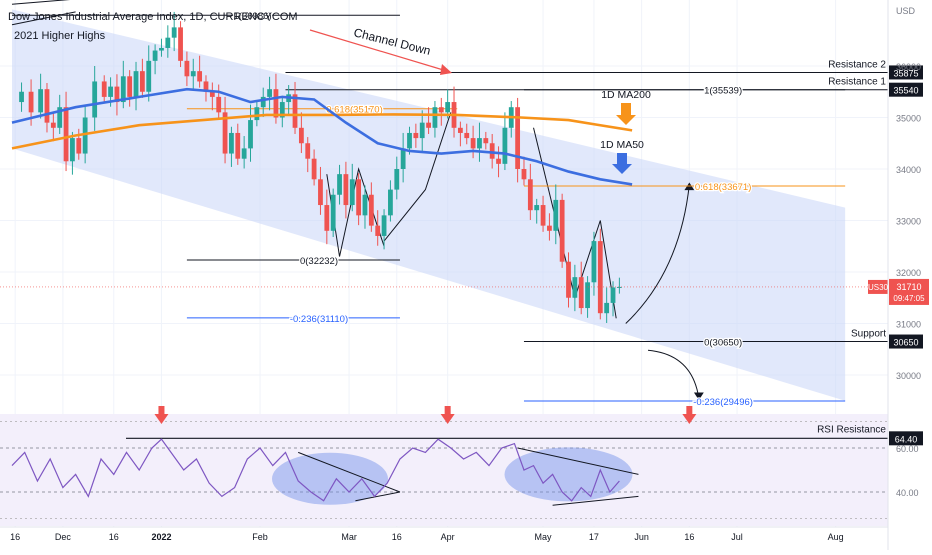 The image size is (932, 555). Describe the element at coordinates (908, 170) in the screenshot. I see `y-tick-label: 34000` at that location.